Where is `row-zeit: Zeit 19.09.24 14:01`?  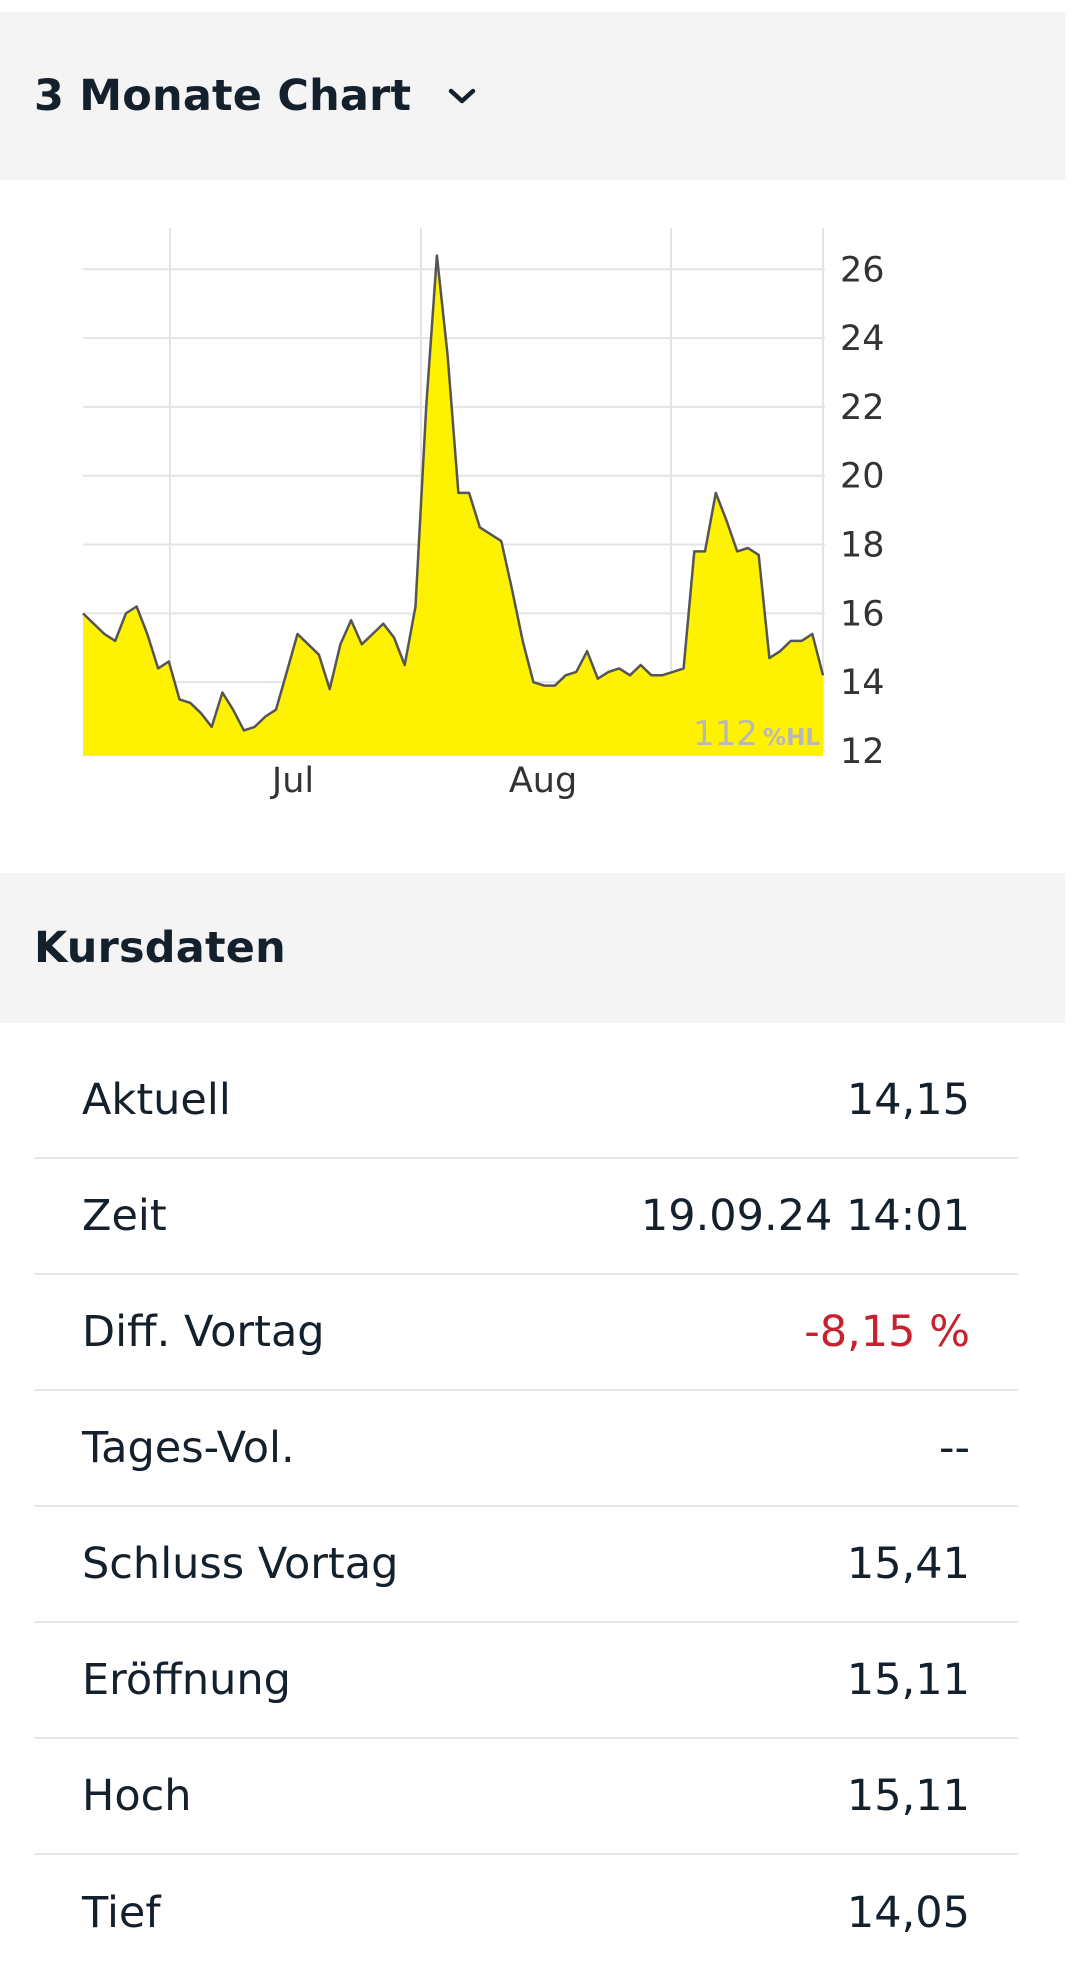 row-zeit: Zeit 19.09.24 14:01 is located at coordinates (526, 1217).